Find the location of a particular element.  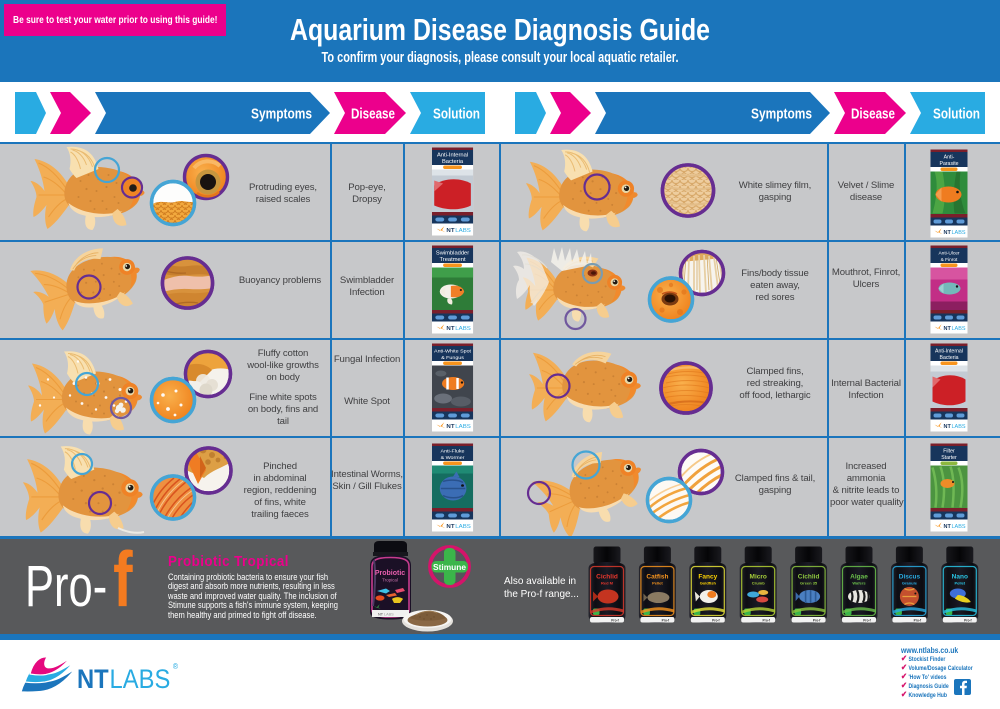

svg-text: & Fungus is located at coordinates (452, 358).